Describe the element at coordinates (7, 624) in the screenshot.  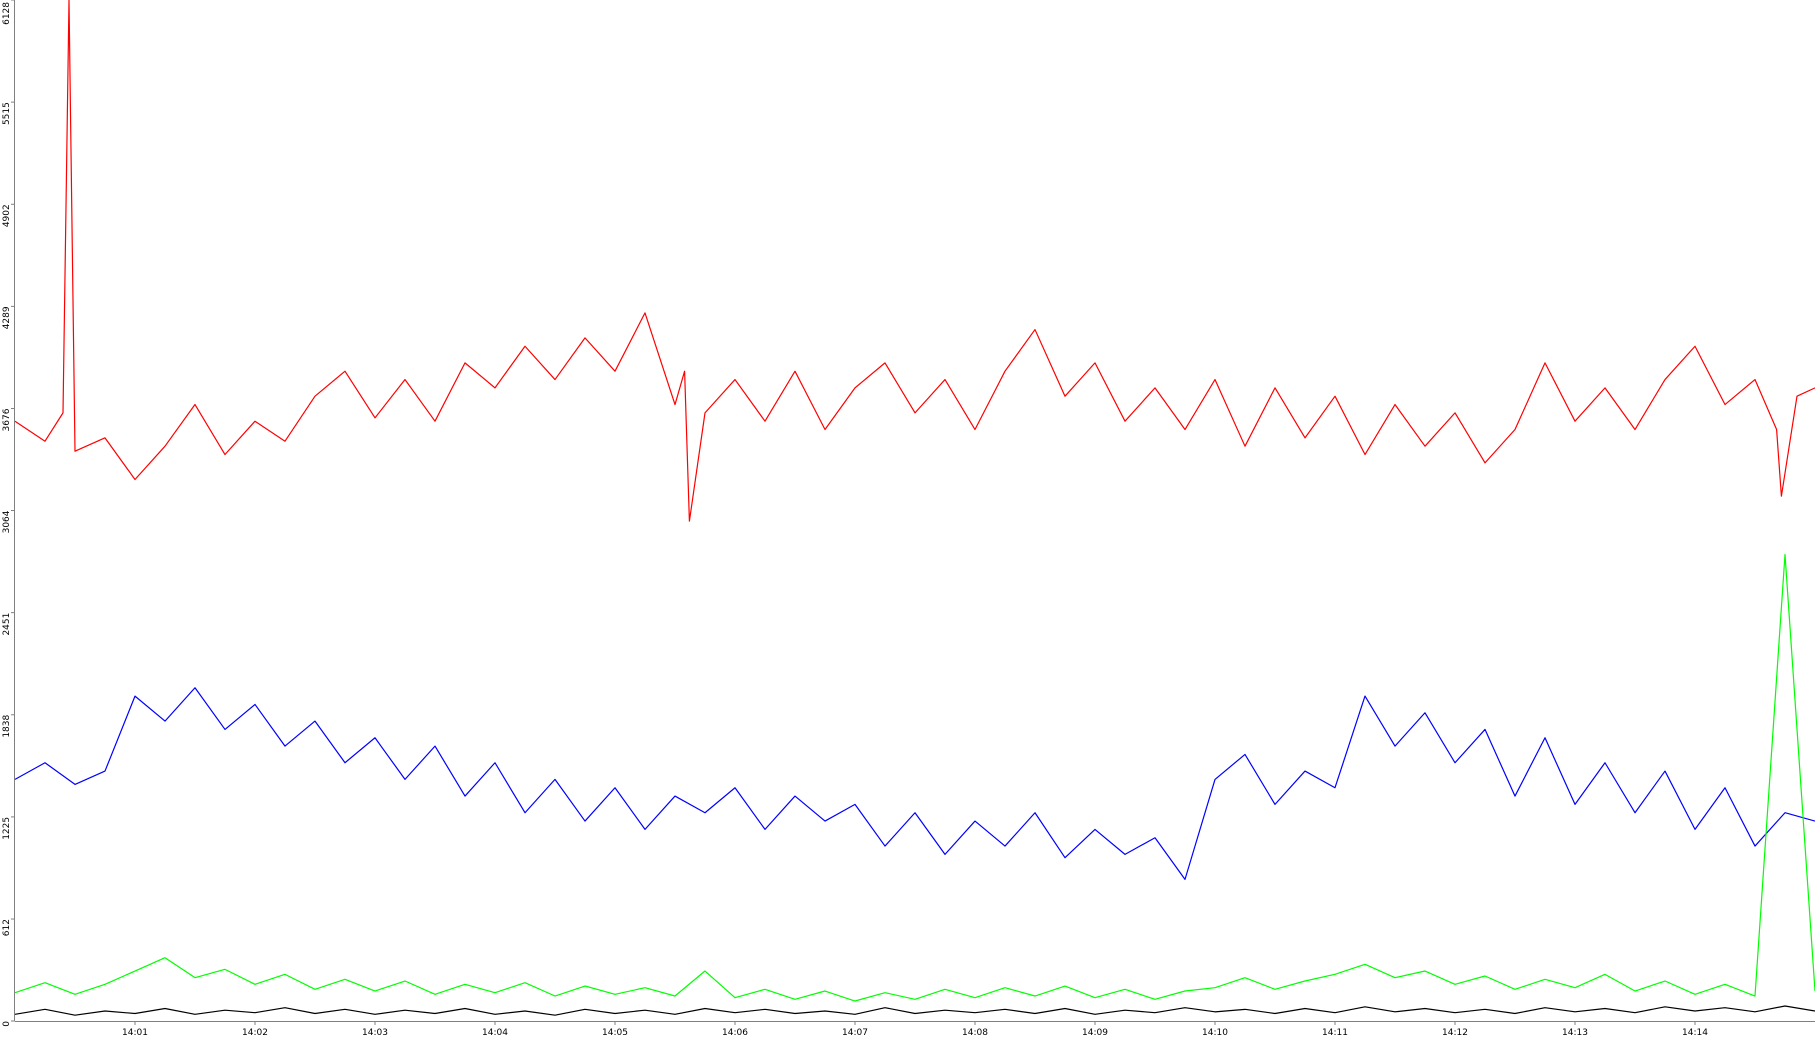
I see `y-tick-label: 2451` at that location.